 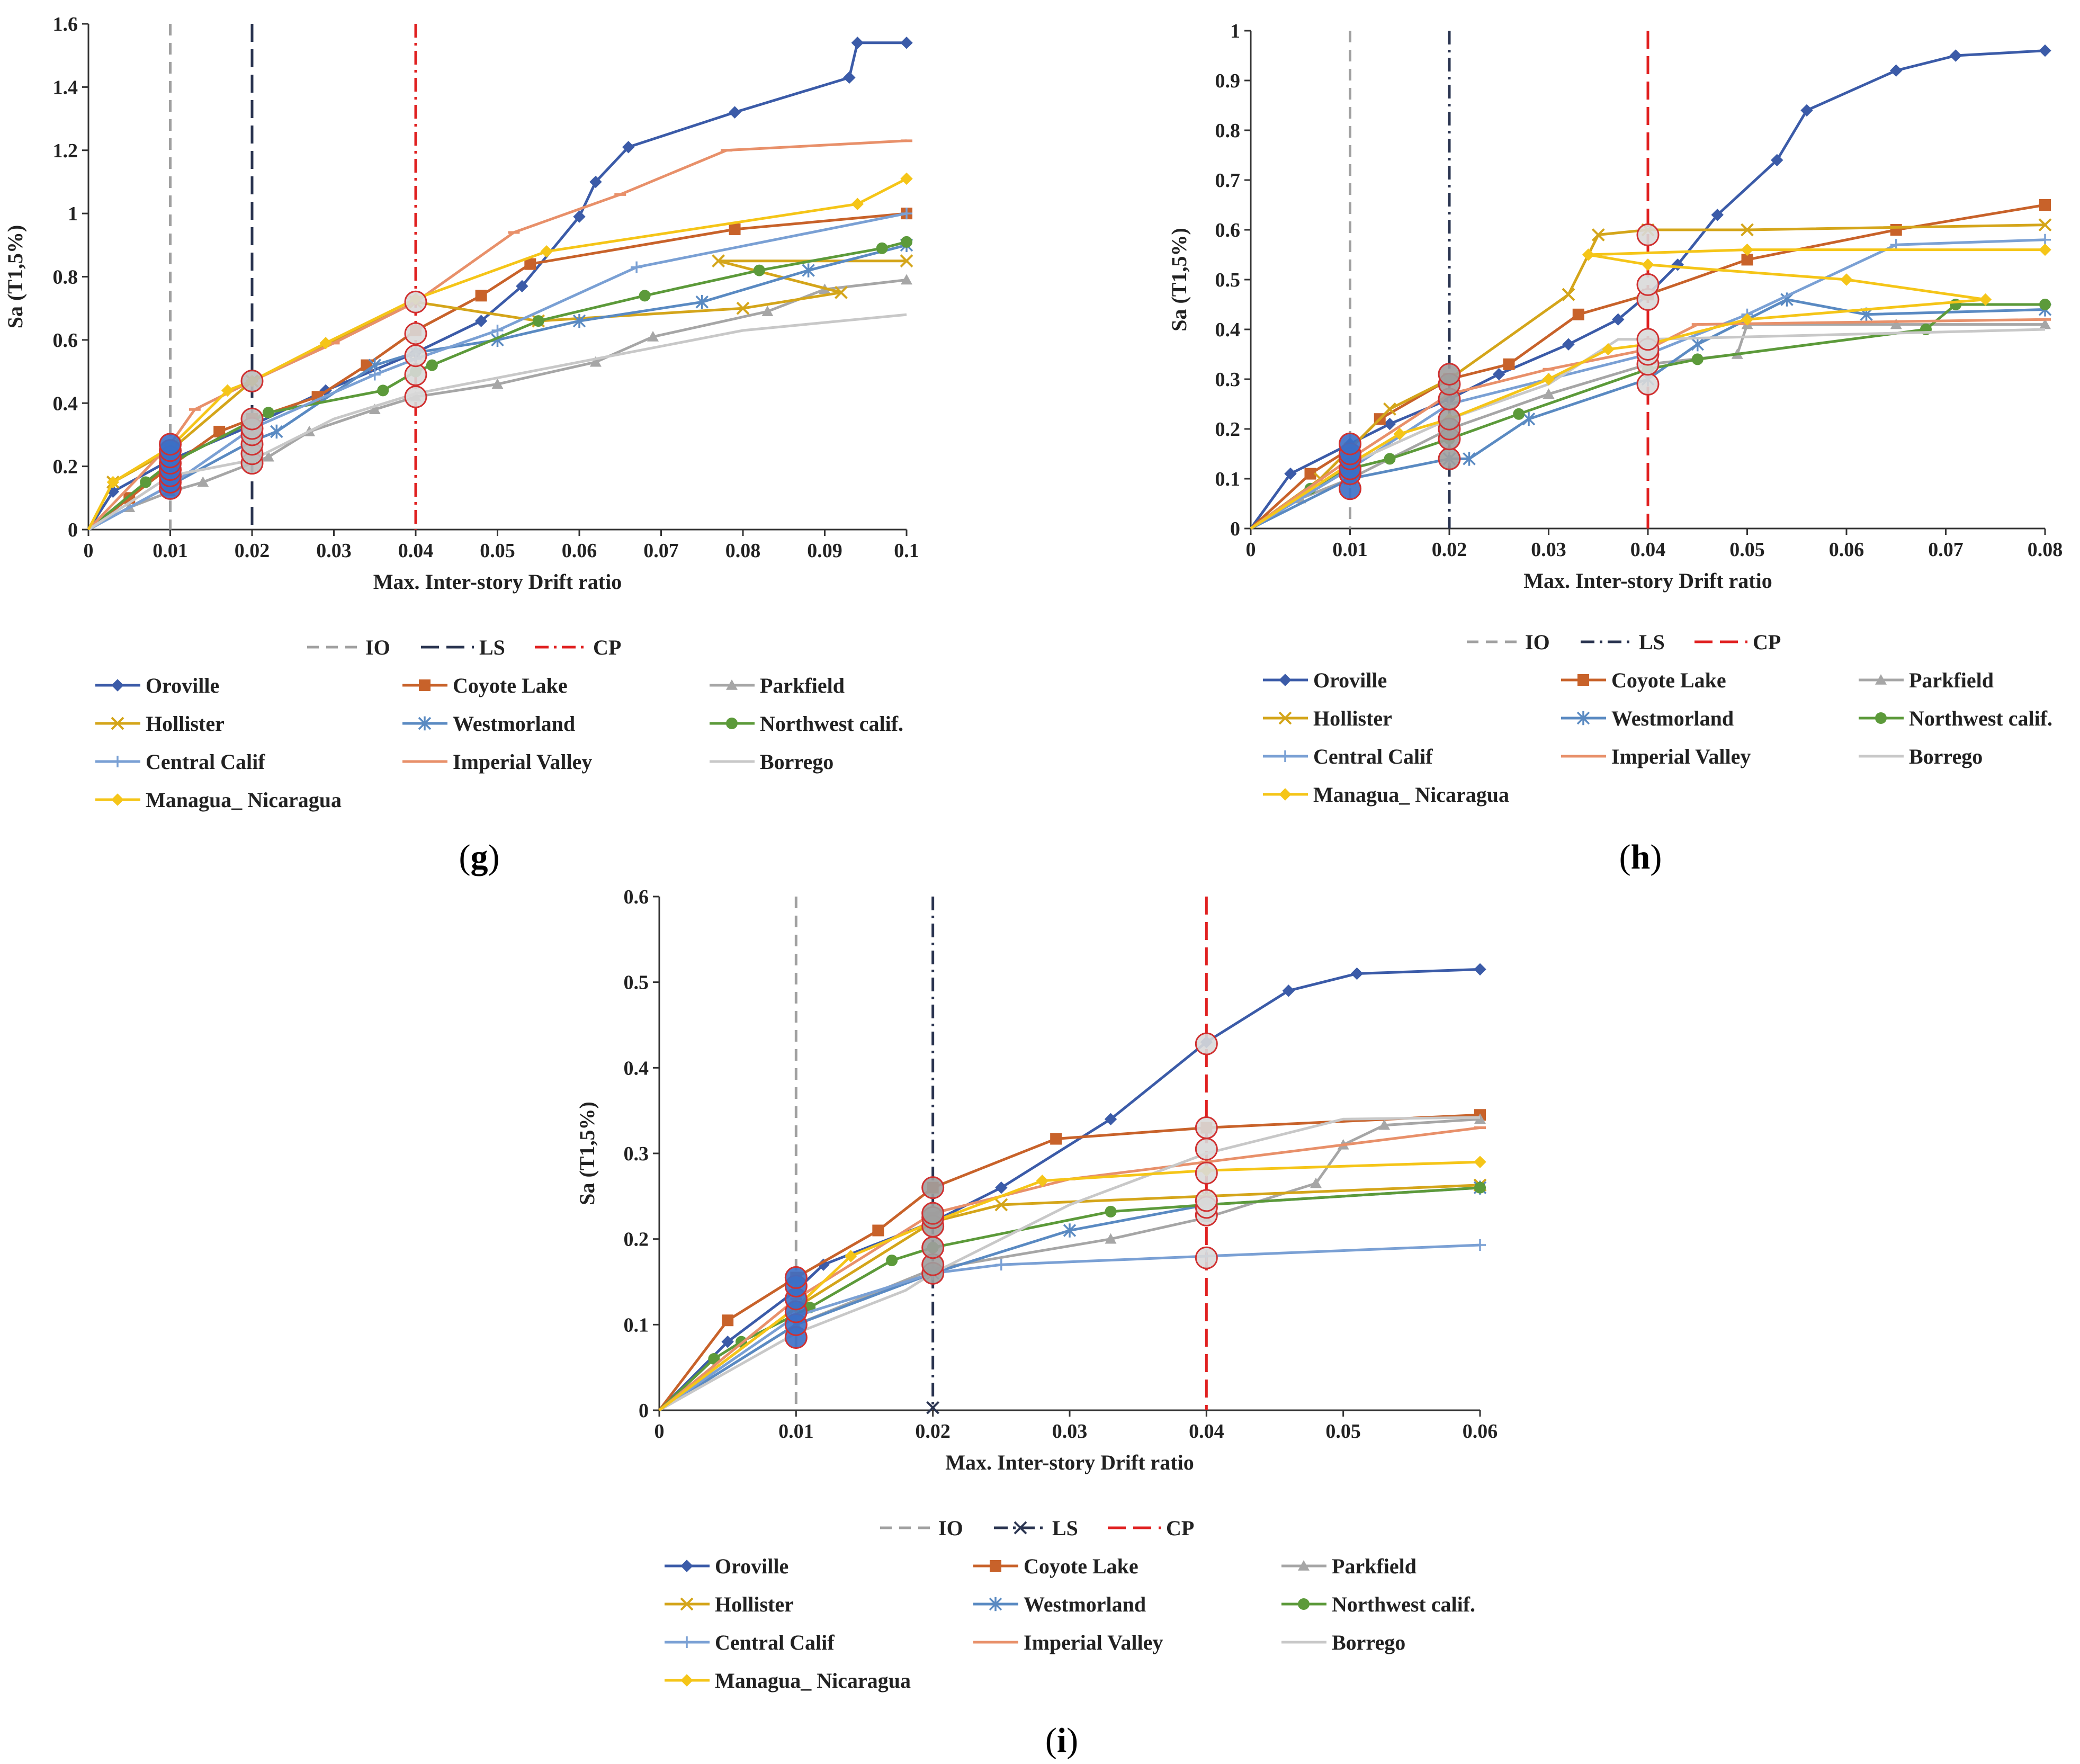 I want to click on panel-label: (g), so click(x=479, y=857).